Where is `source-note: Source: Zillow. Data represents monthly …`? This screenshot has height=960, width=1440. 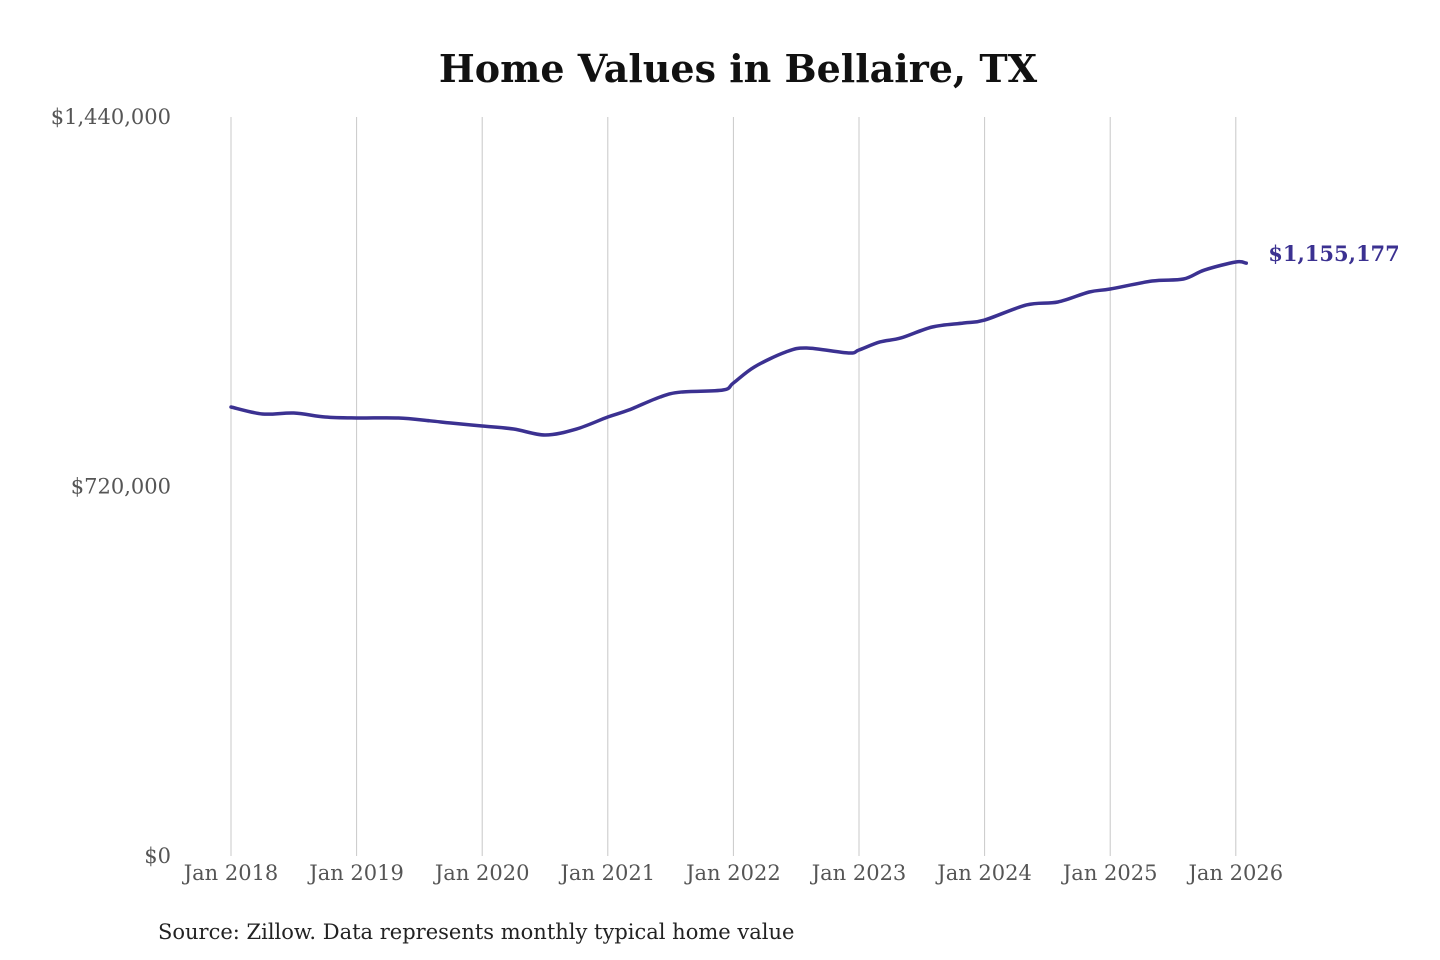 source-note: Source: Zillow. Data represents monthly … is located at coordinates (476, 932).